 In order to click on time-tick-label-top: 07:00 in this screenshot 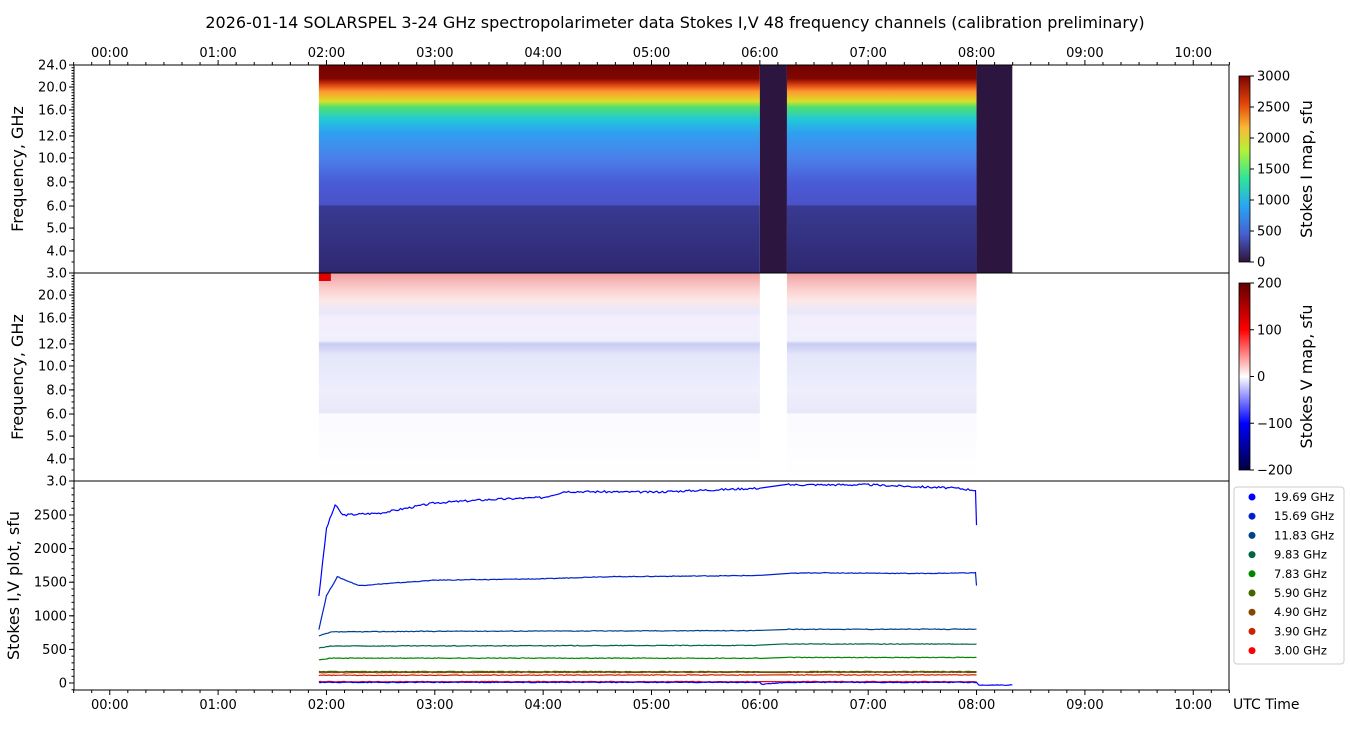, I will do `click(867, 53)`.